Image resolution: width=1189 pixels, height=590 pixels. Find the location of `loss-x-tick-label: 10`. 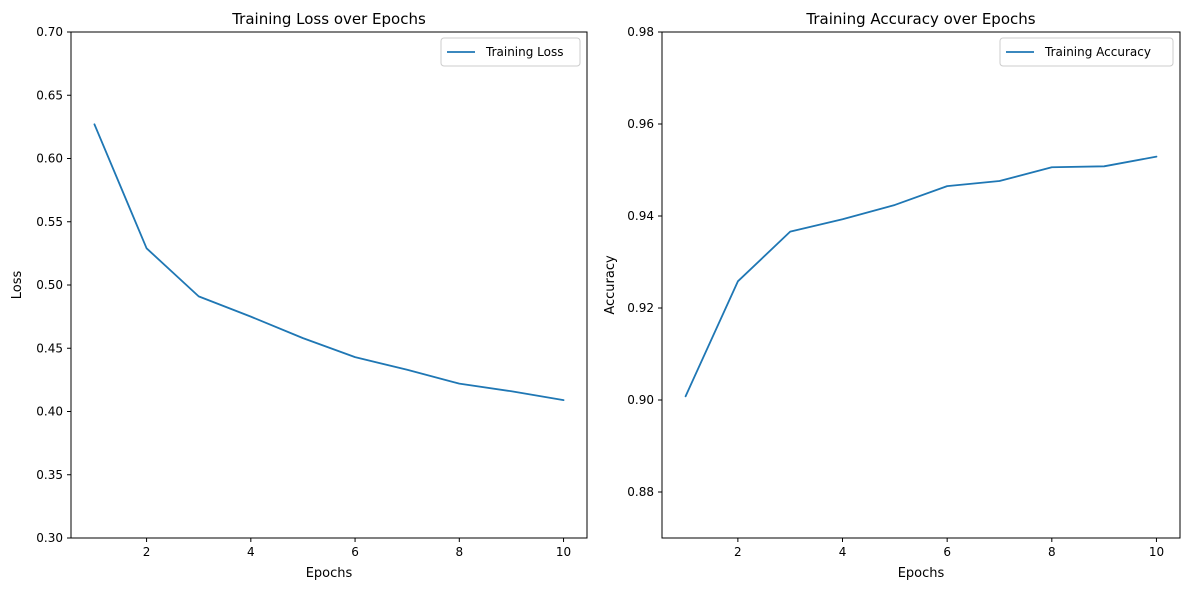

loss-x-tick-label: 10 is located at coordinates (563, 552).